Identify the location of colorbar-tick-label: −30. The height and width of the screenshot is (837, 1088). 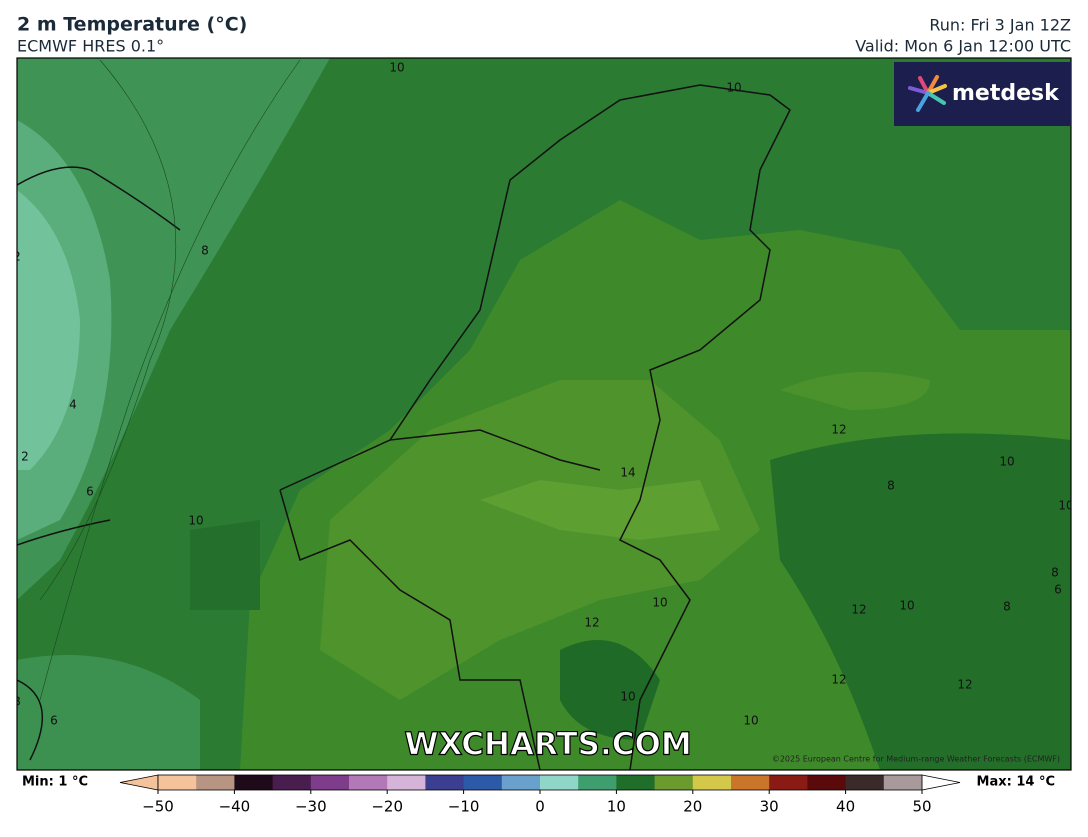
(311, 807).